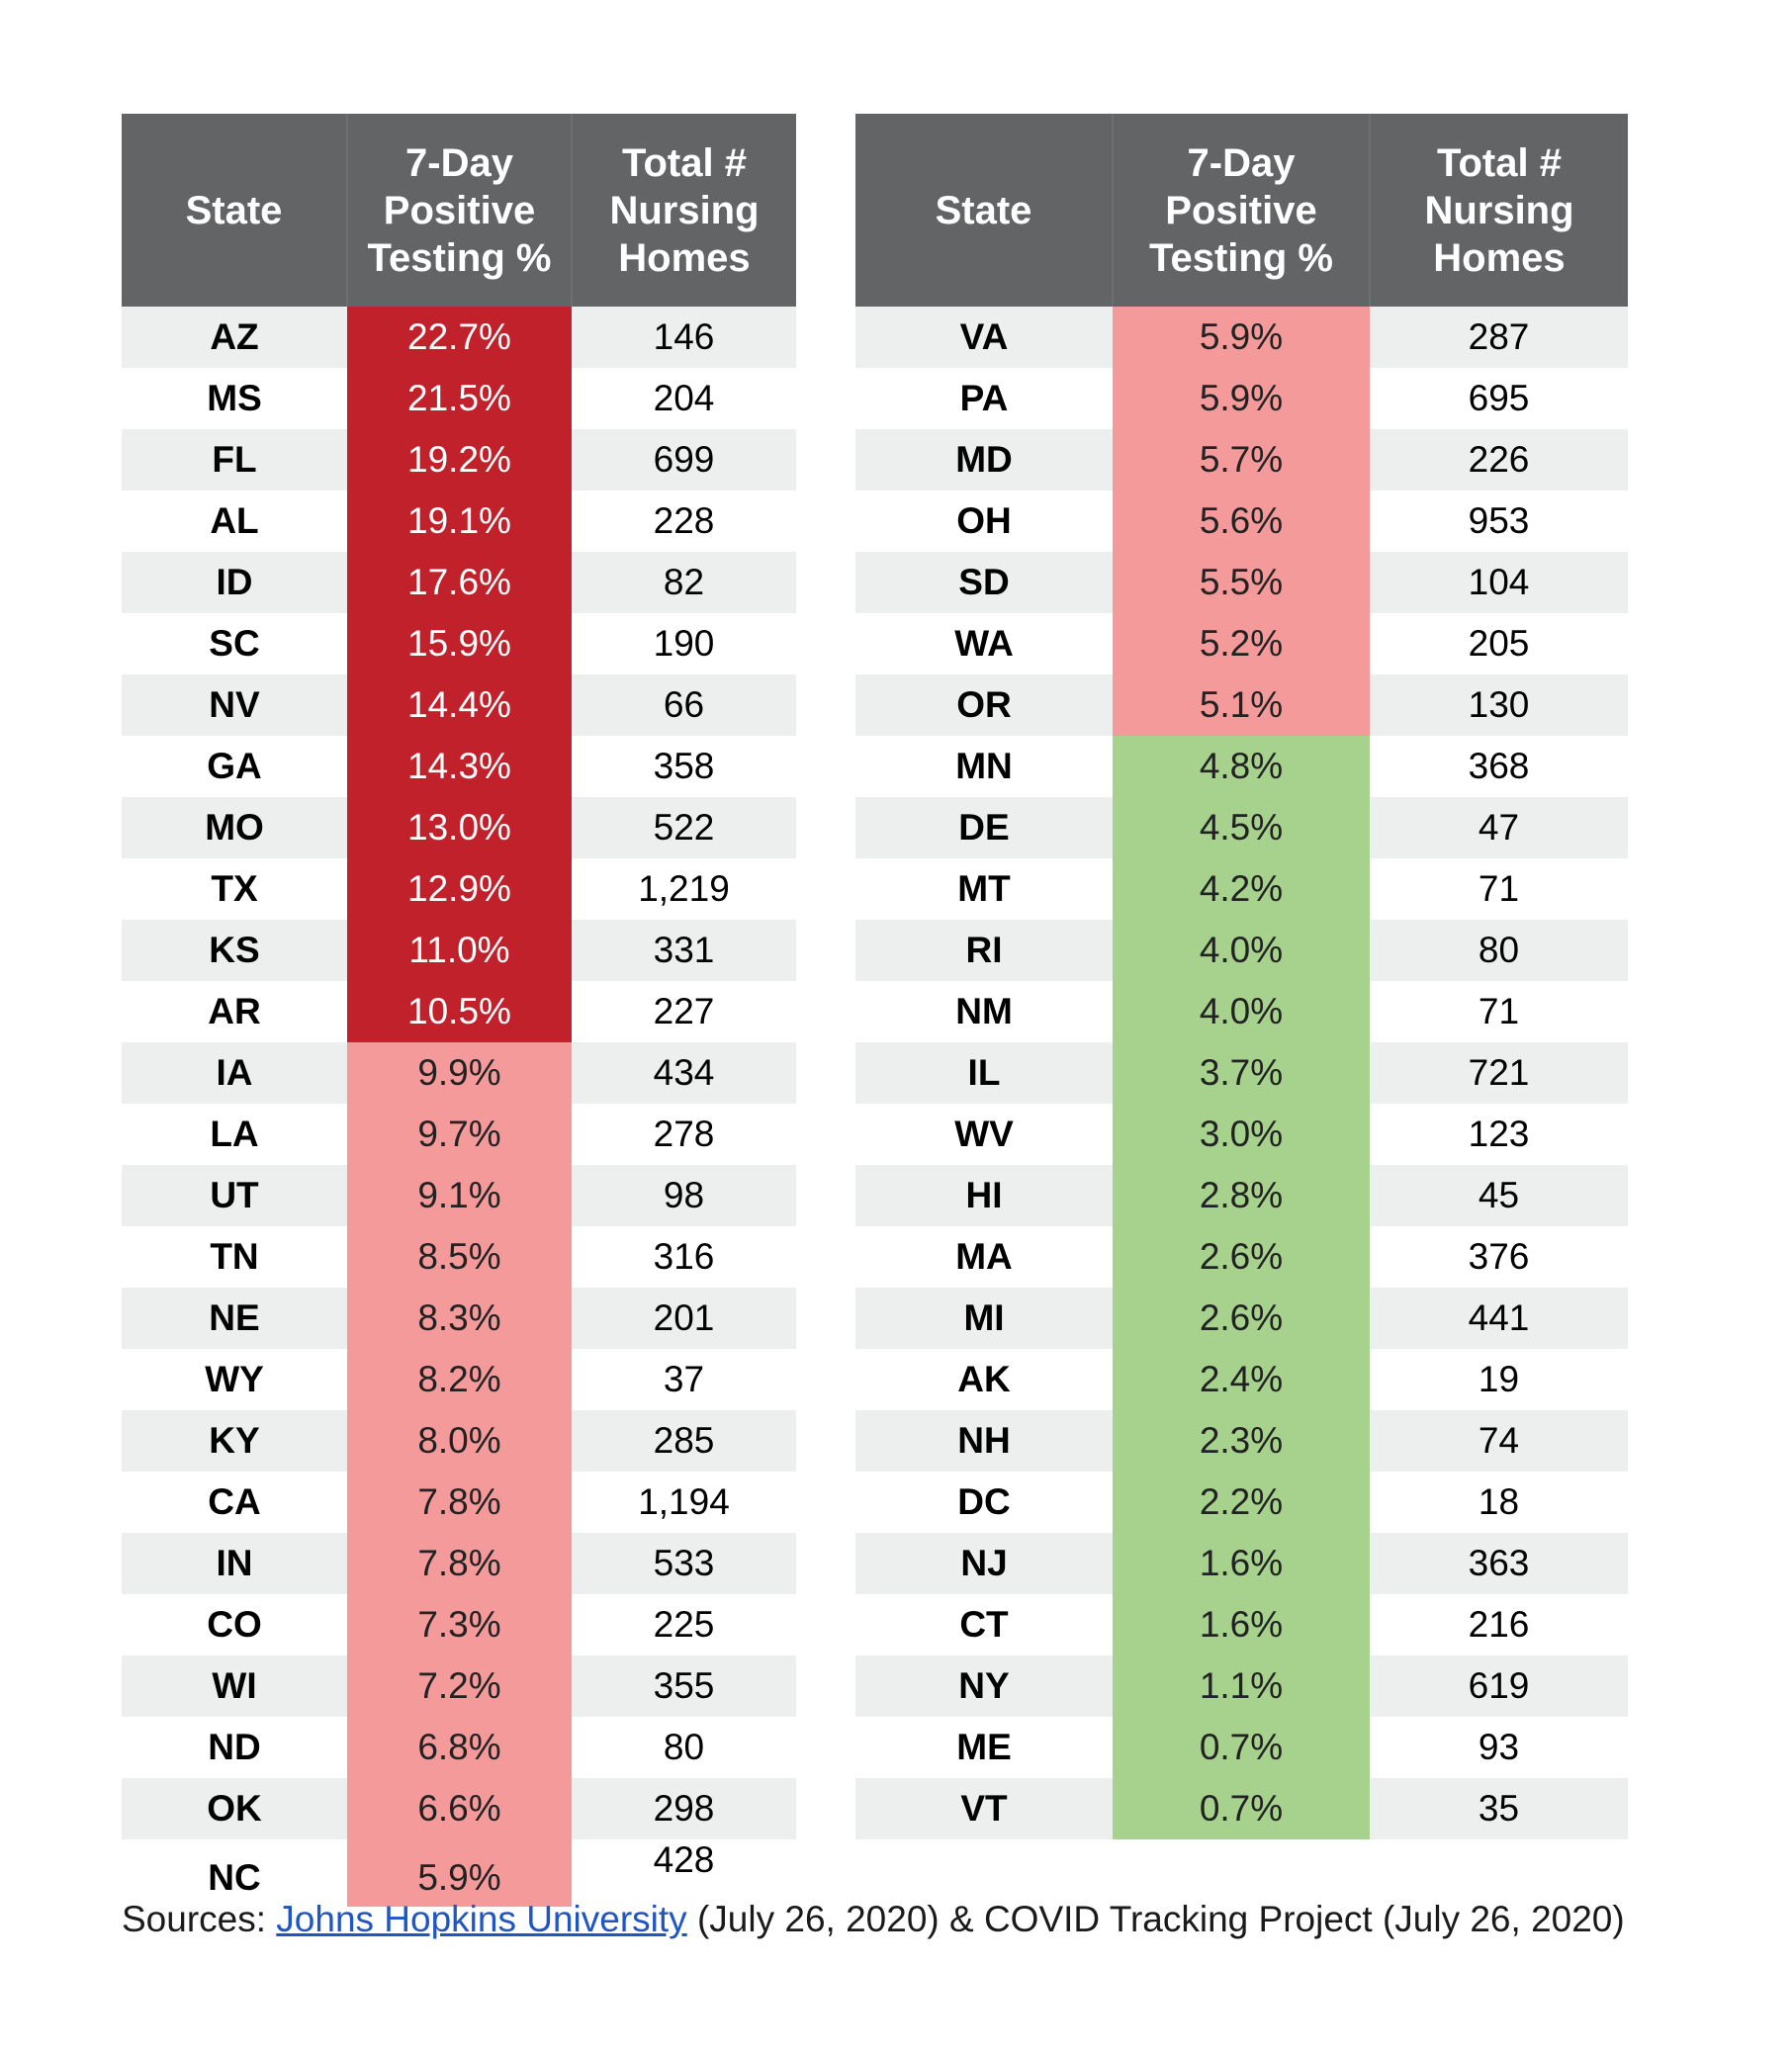 The width and height of the screenshot is (1792, 2056). Describe the element at coordinates (1241, 521) in the screenshot. I see `positive-rate-cell: 5.6%` at that location.